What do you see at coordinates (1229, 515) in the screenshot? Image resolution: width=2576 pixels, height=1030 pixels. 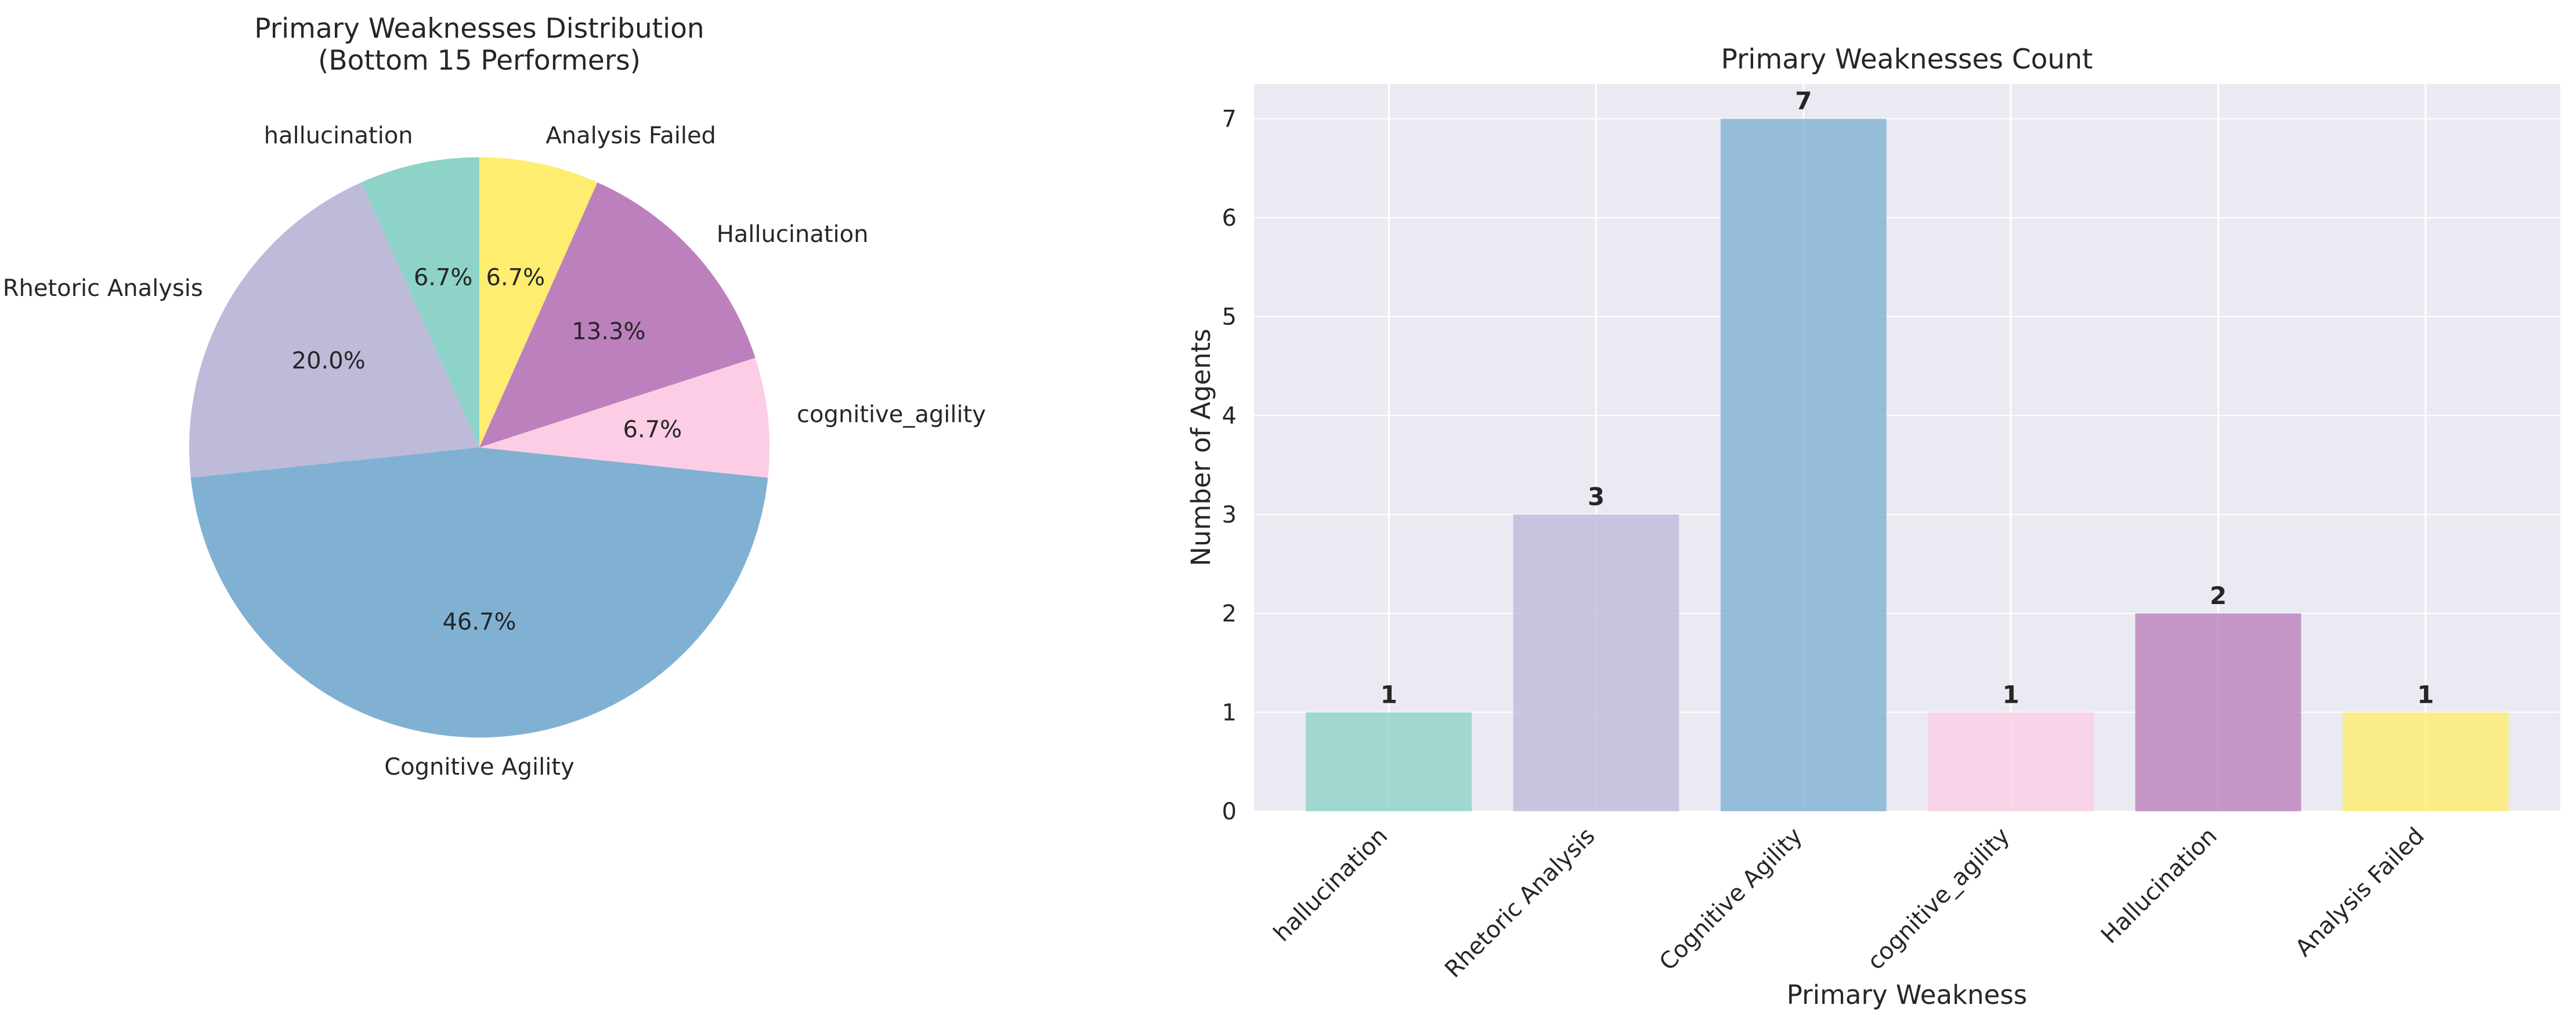 I see `y-tick-label: 3` at bounding box center [1229, 515].